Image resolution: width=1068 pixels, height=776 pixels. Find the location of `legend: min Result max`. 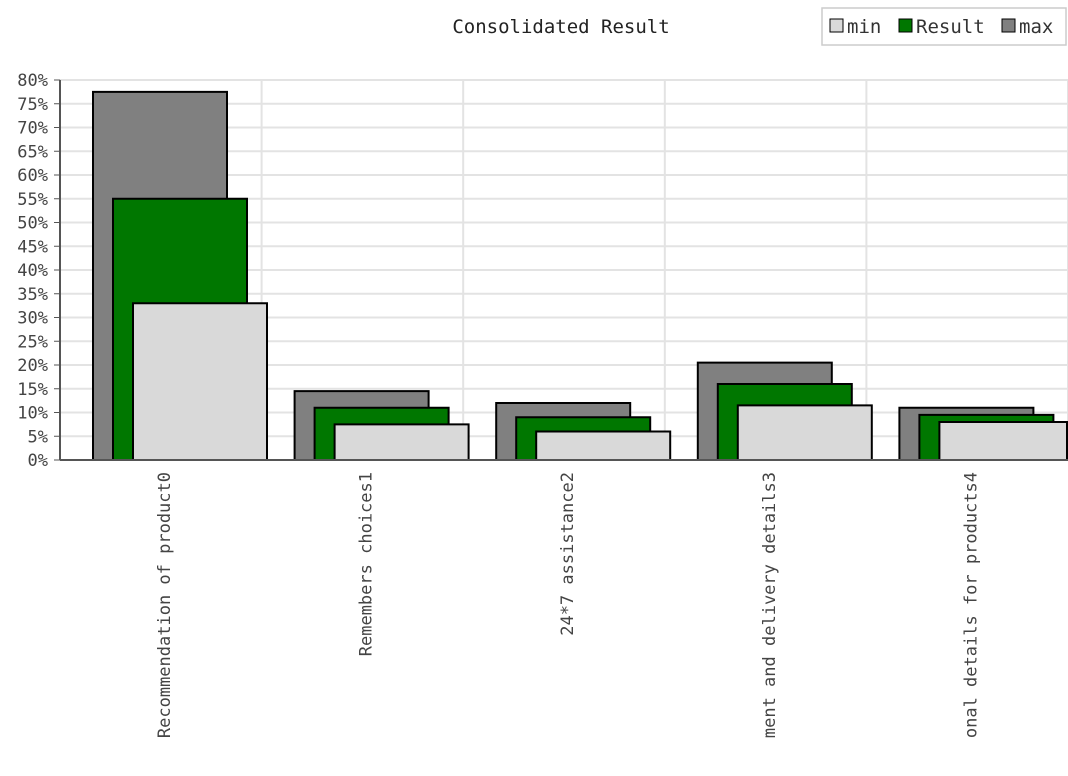

legend: min Result max is located at coordinates (944, 26).